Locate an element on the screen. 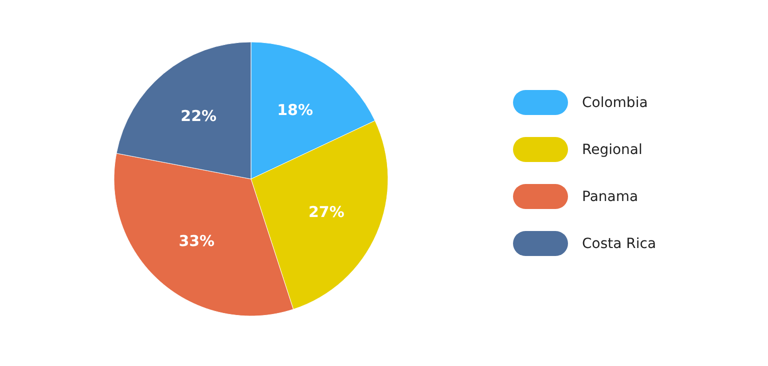 The height and width of the screenshot is (366, 768). legend-label: Regional is located at coordinates (612, 150).